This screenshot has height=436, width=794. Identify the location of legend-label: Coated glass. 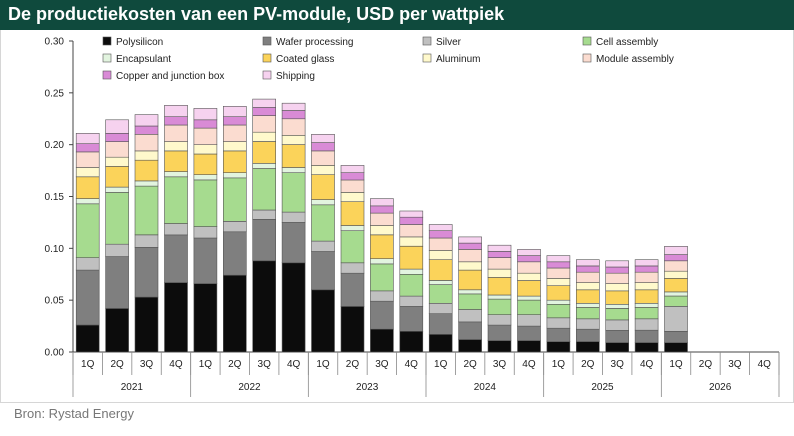
(305, 59).